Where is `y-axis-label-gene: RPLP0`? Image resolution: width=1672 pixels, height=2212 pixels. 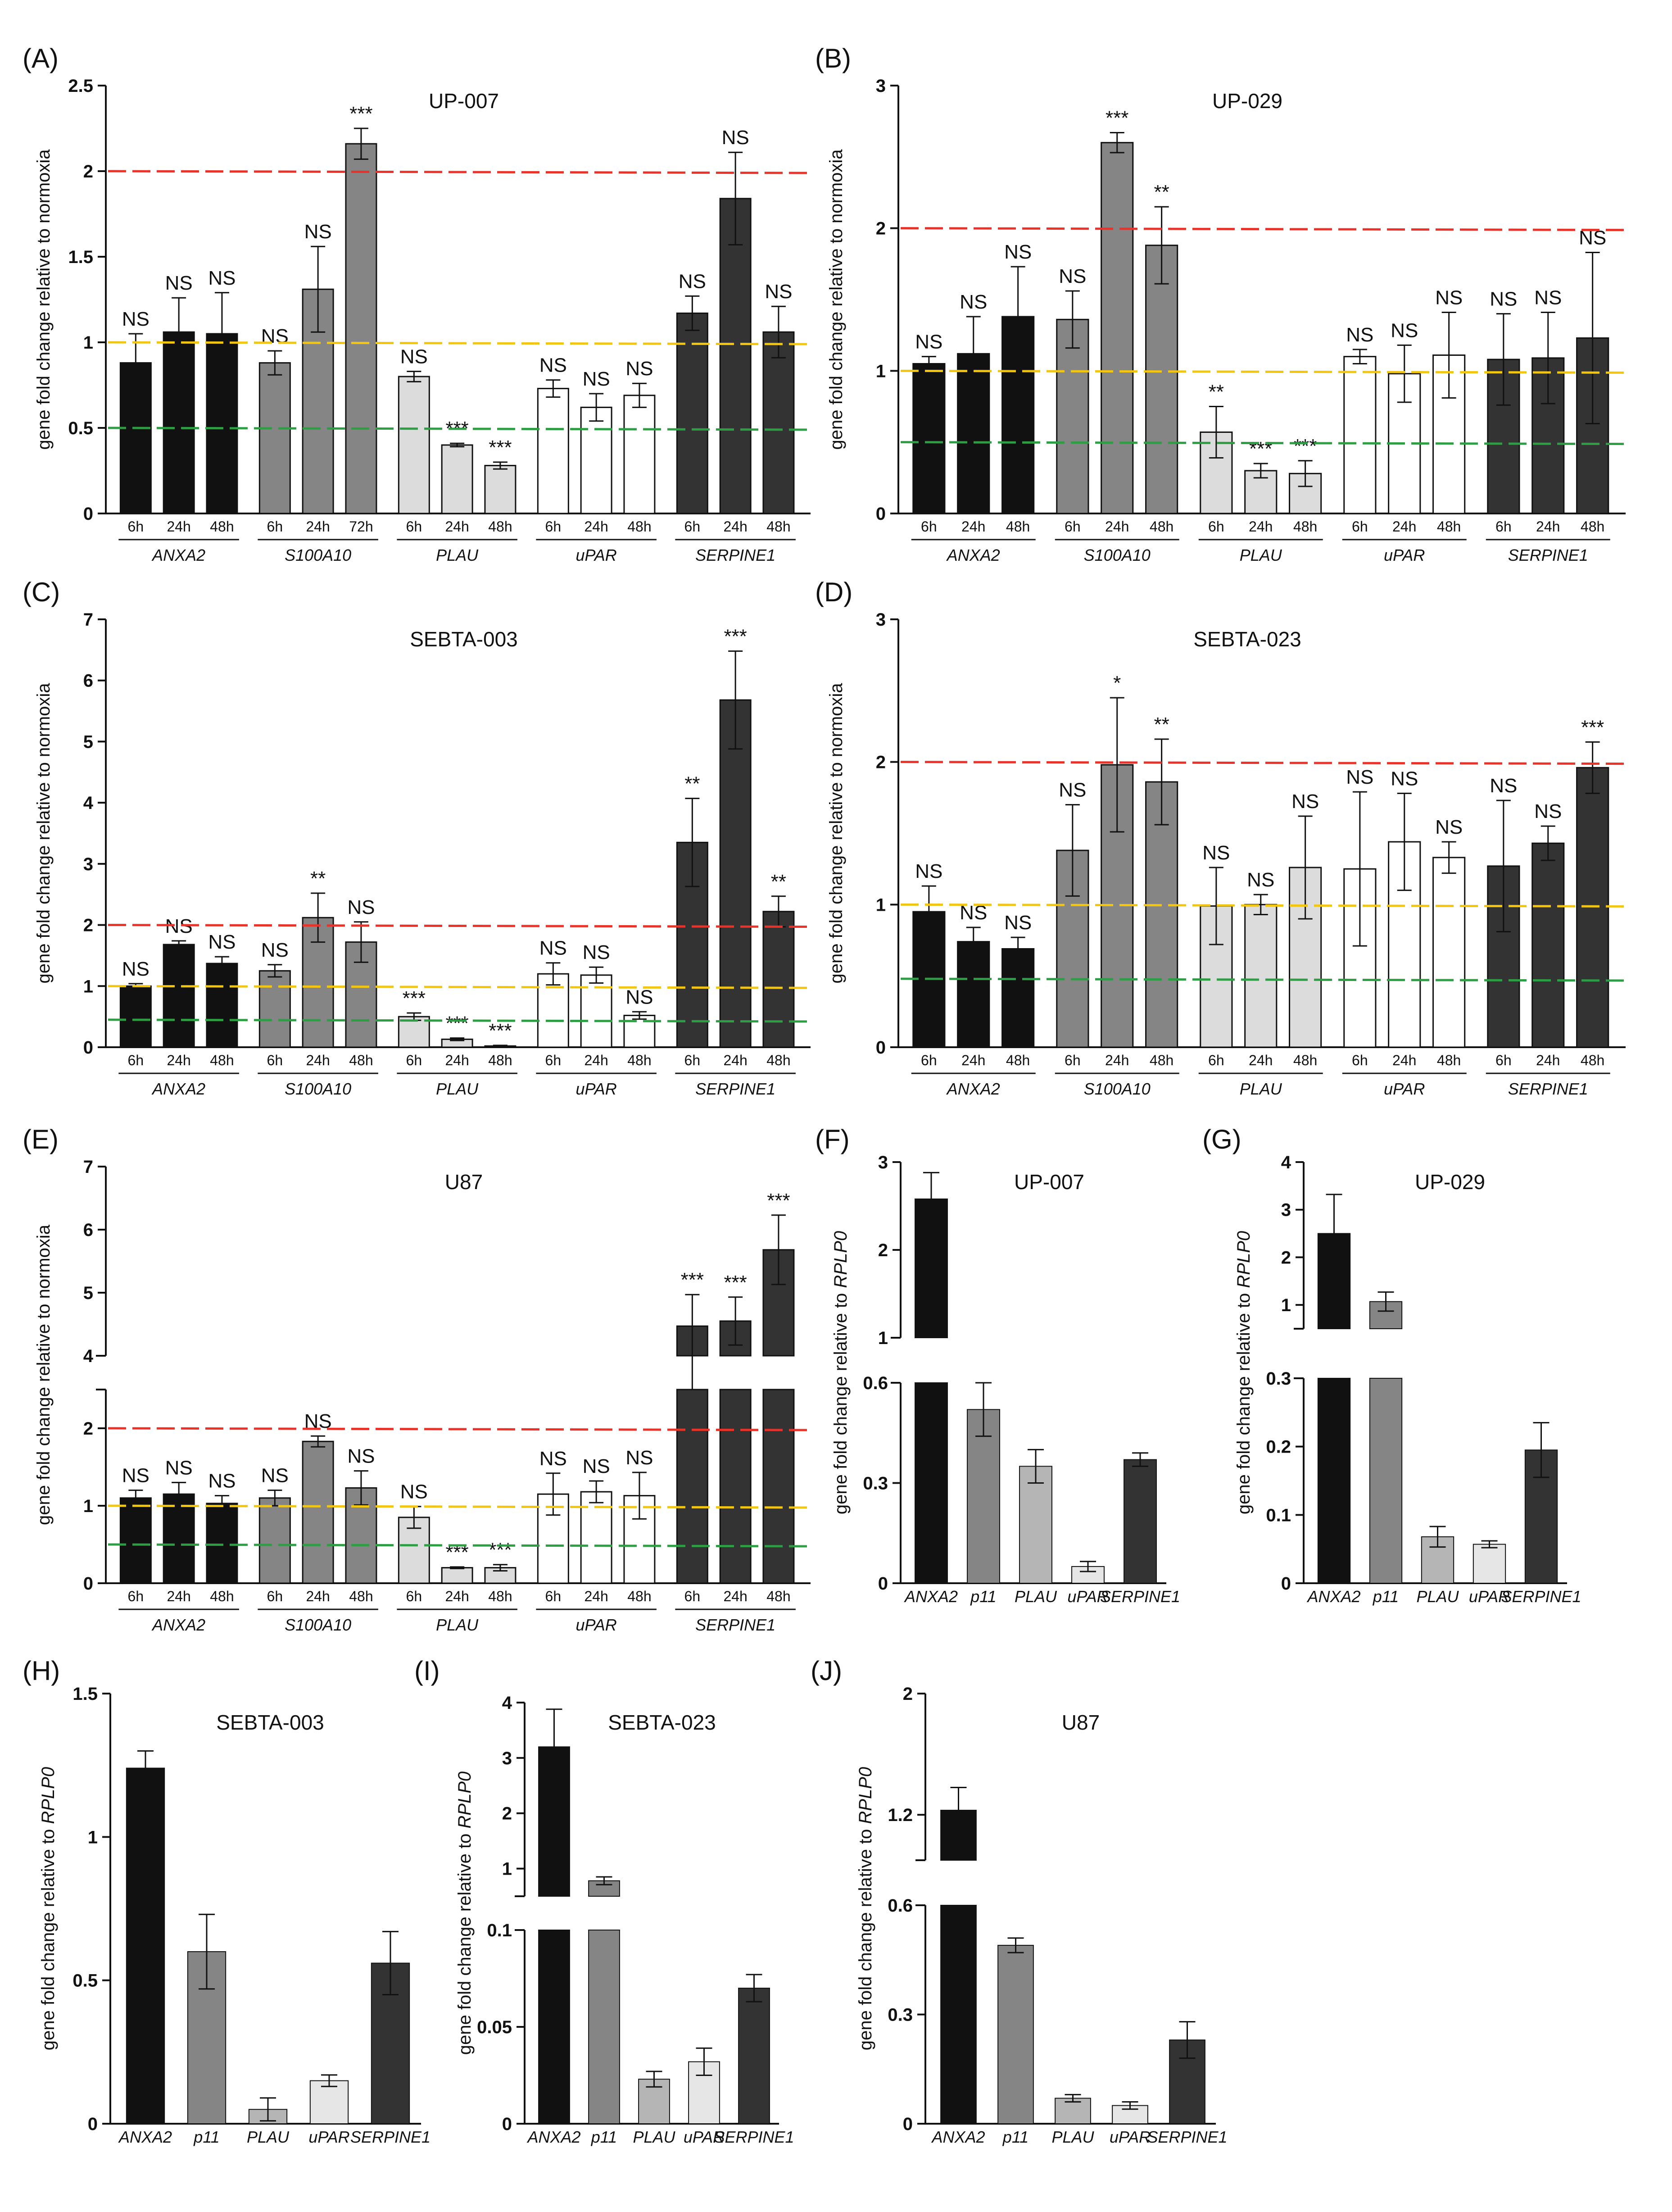
y-axis-label-gene: RPLP0 is located at coordinates (48, 1795).